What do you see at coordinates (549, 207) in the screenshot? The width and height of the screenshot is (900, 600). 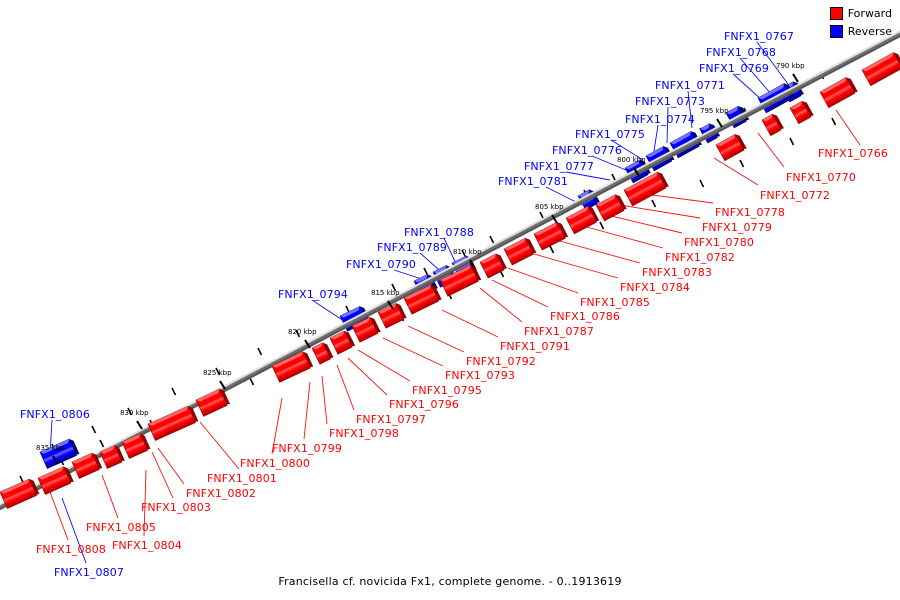 I see `ruler-position-label: 805 kbp` at bounding box center [549, 207].